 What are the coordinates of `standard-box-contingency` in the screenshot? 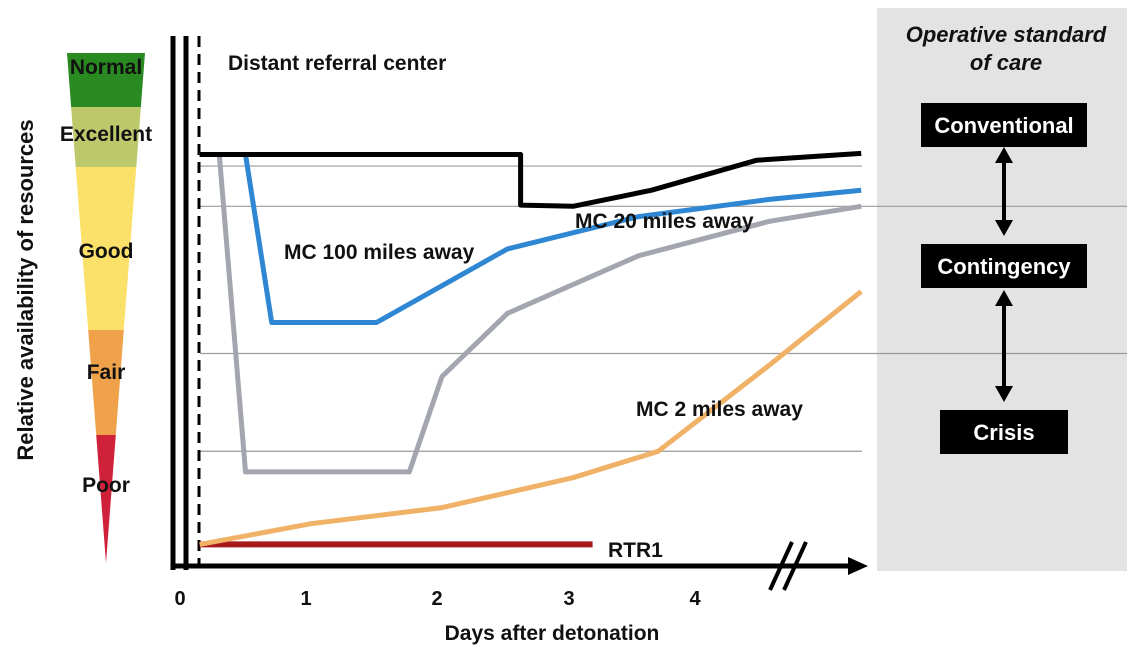 It's located at (1004, 266).